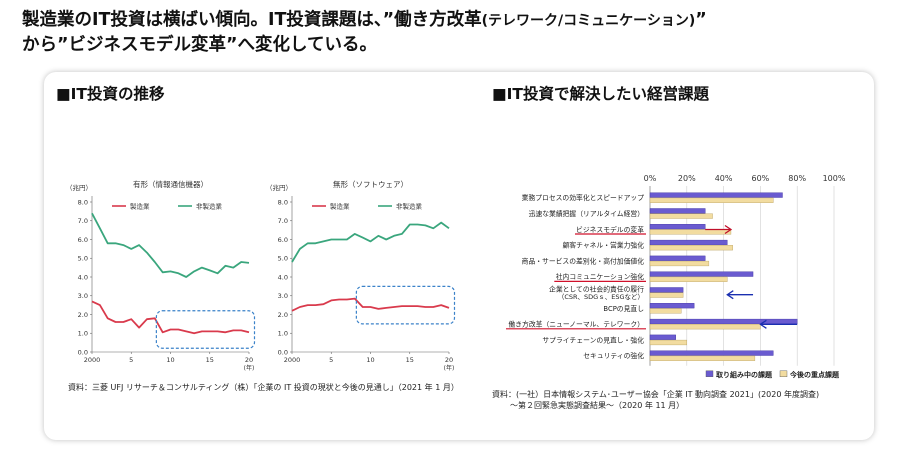 Image resolution: width=904 pixels, height=454 pixels. What do you see at coordinates (83, 240) in the screenshot?
I see `tangible-y-tick-6: 6.0` at bounding box center [83, 240].